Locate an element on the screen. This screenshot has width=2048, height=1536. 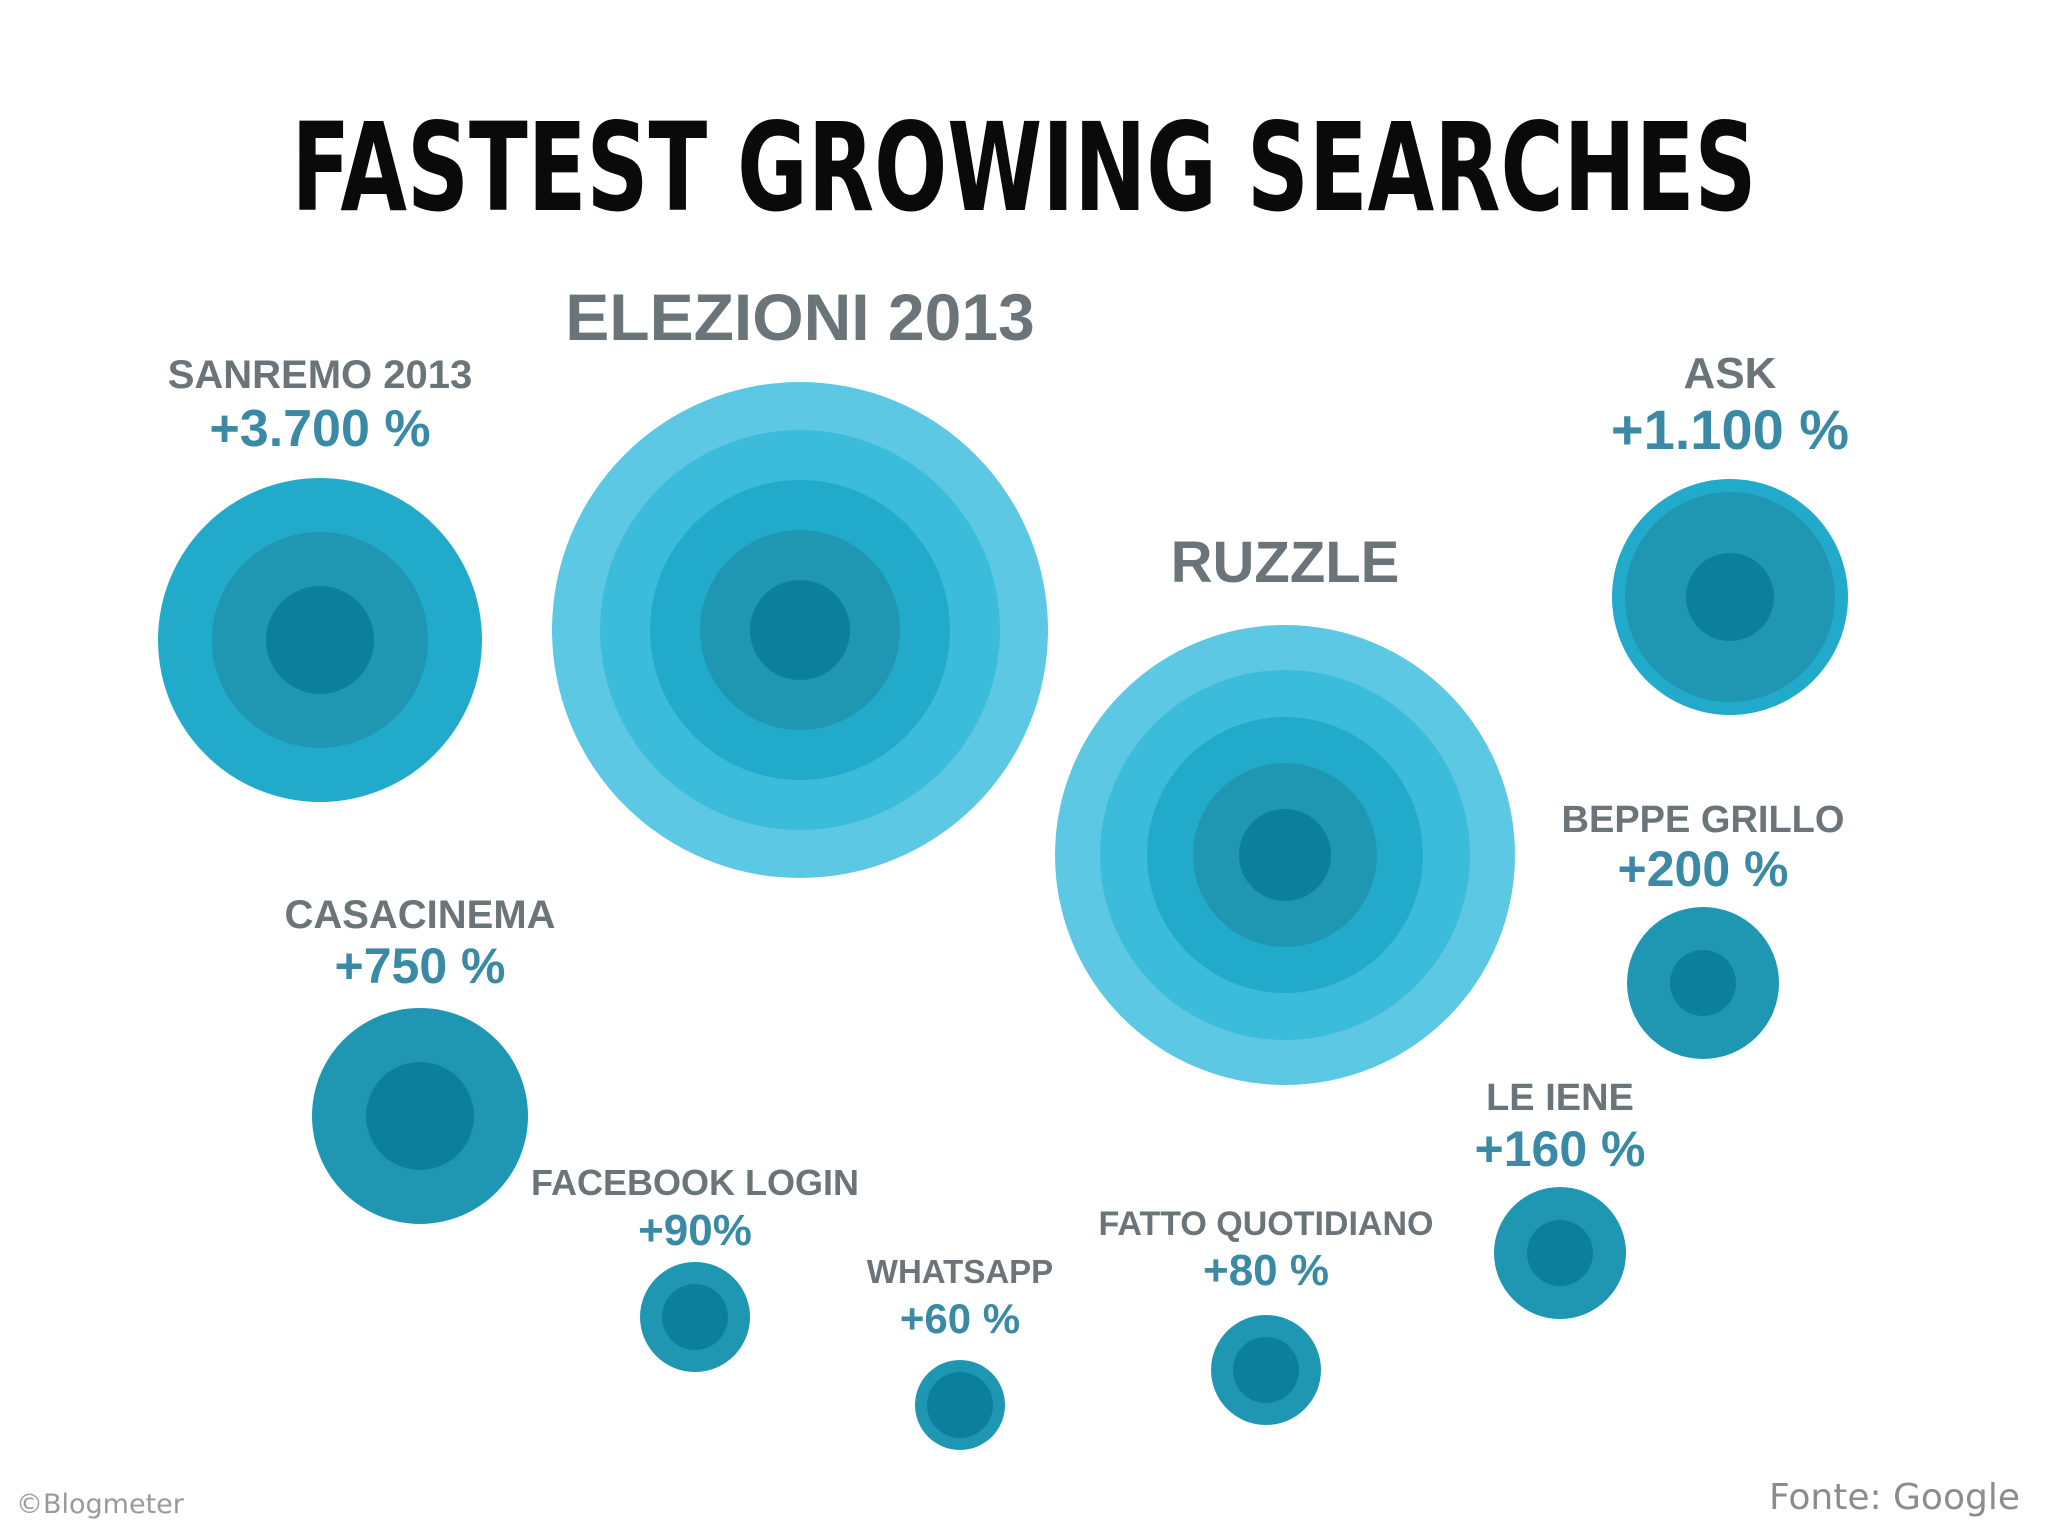
bubble-fatto-quotidiano is located at coordinates (1266, 1370).